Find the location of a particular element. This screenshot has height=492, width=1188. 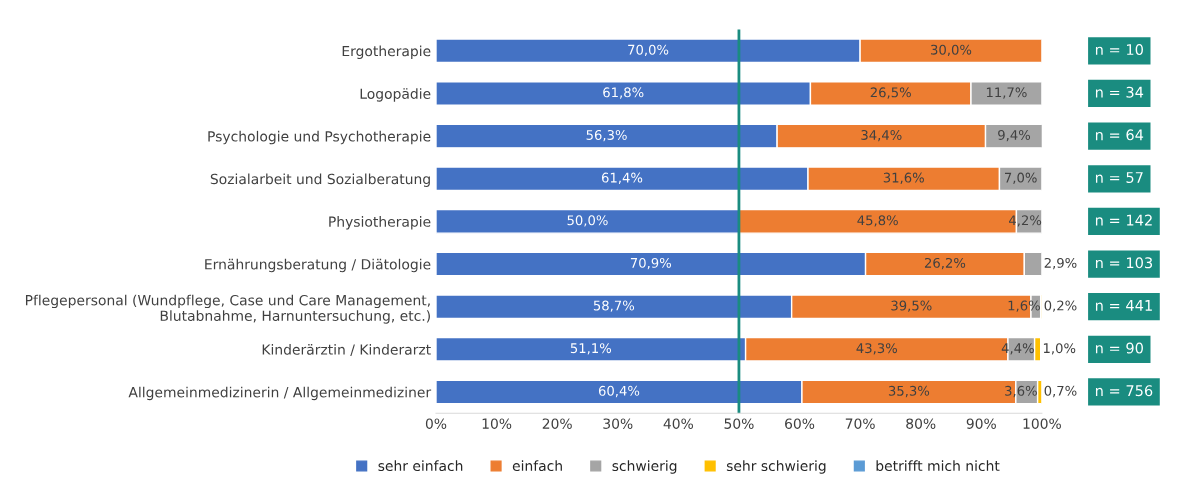

x-tick-label: 40% is located at coordinates (678, 423).